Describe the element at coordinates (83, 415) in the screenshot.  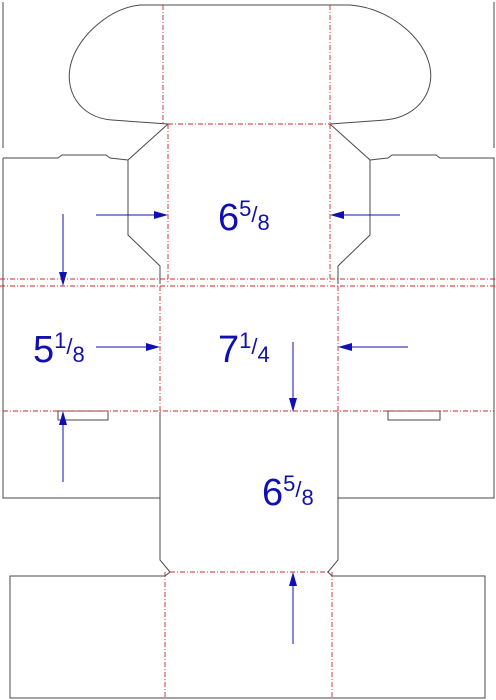
I see `left-tuck-slot` at that location.